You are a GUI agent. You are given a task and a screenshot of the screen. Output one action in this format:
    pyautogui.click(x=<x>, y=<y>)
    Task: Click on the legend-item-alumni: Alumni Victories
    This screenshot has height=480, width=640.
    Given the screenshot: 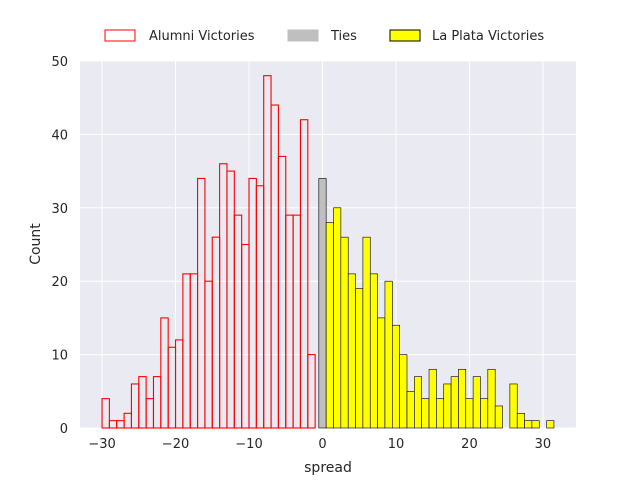 What is the action you would take?
    pyautogui.click(x=179, y=36)
    